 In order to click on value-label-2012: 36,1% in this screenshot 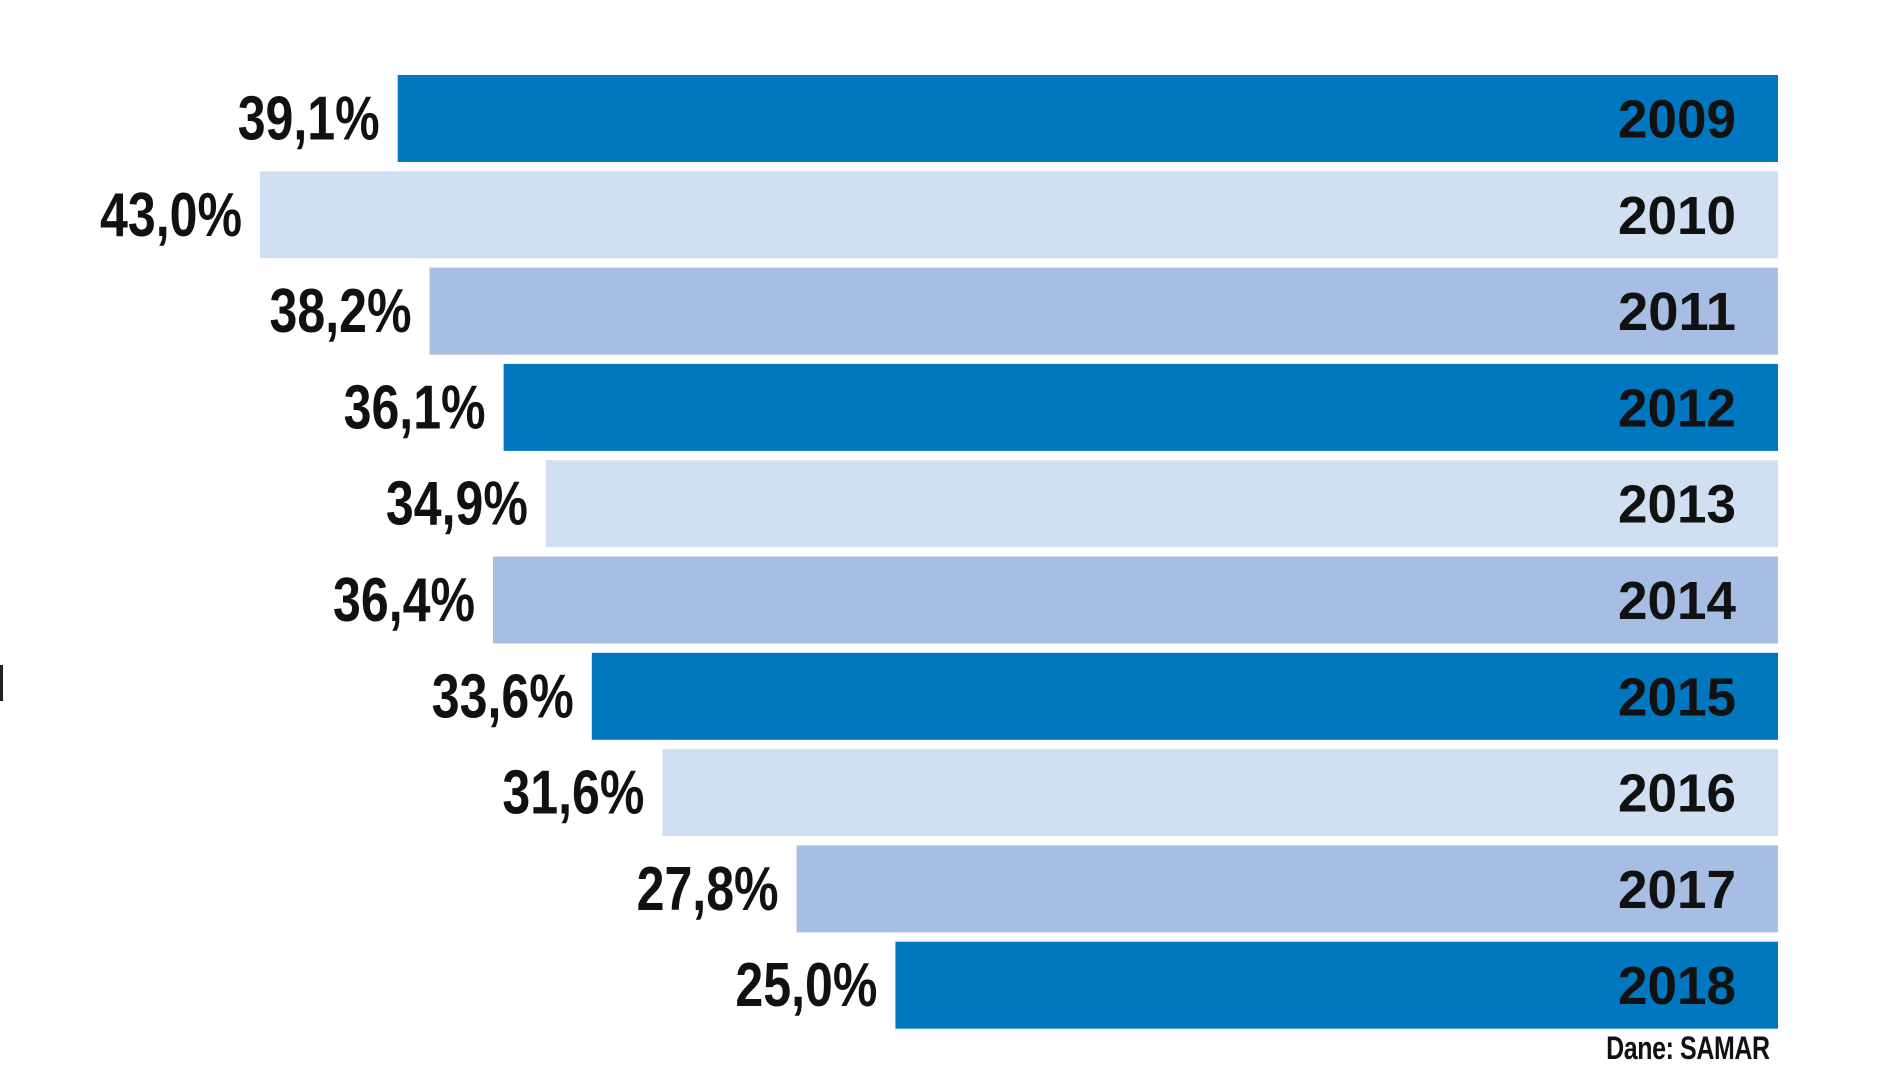, I will do `click(415, 407)`.